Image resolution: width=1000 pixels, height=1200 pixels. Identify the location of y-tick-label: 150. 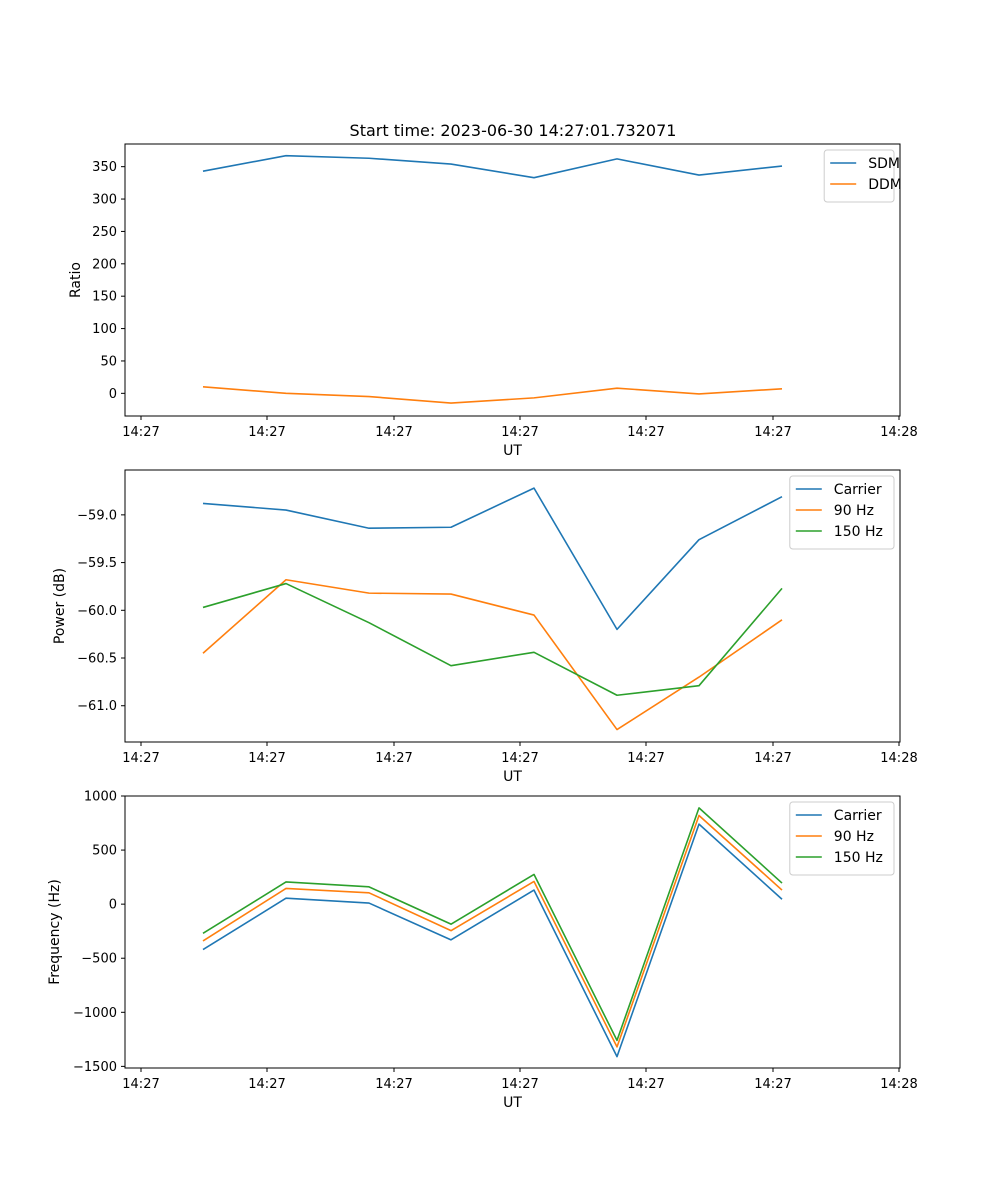
(104, 297).